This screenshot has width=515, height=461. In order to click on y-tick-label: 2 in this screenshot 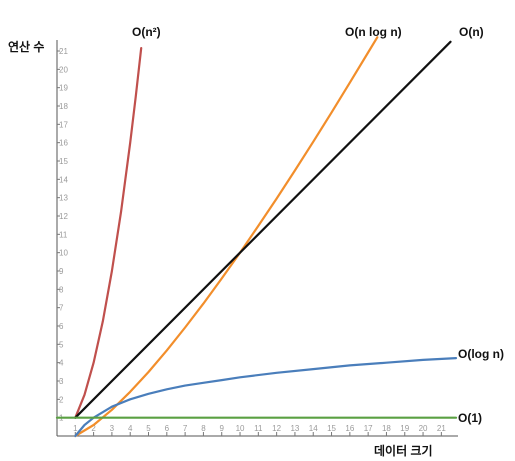, I will do `click(61, 399)`.